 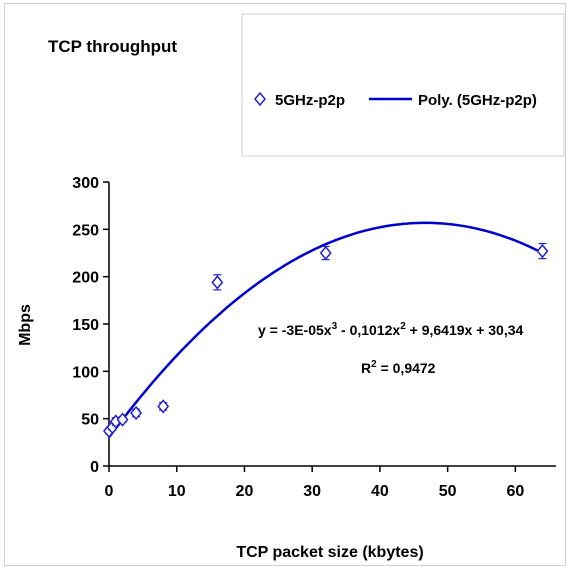 I want to click on x-tick-label: 50, so click(x=448, y=491).